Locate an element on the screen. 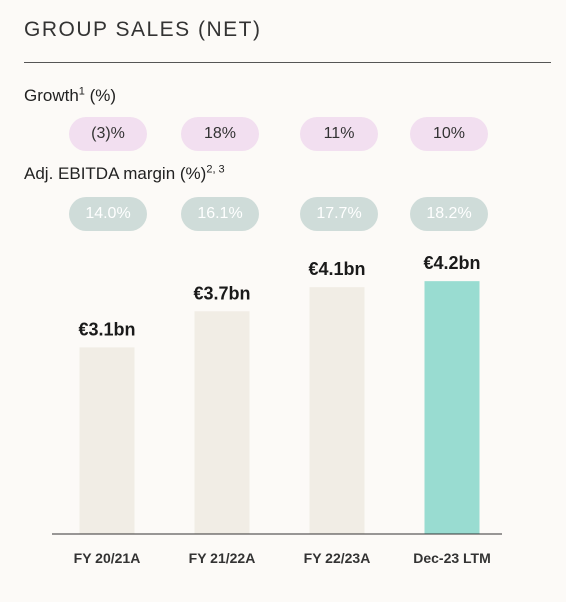 This screenshot has height=602, width=566. category-label-1: FY 21/22A is located at coordinates (222, 558).